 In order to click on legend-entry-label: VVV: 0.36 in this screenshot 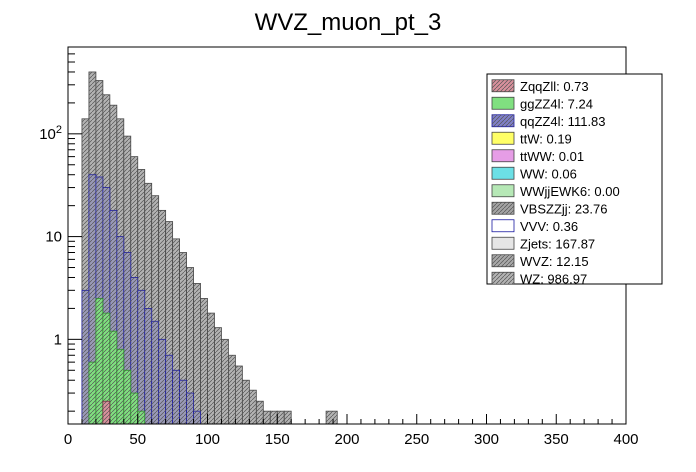, I will do `click(549, 226)`.